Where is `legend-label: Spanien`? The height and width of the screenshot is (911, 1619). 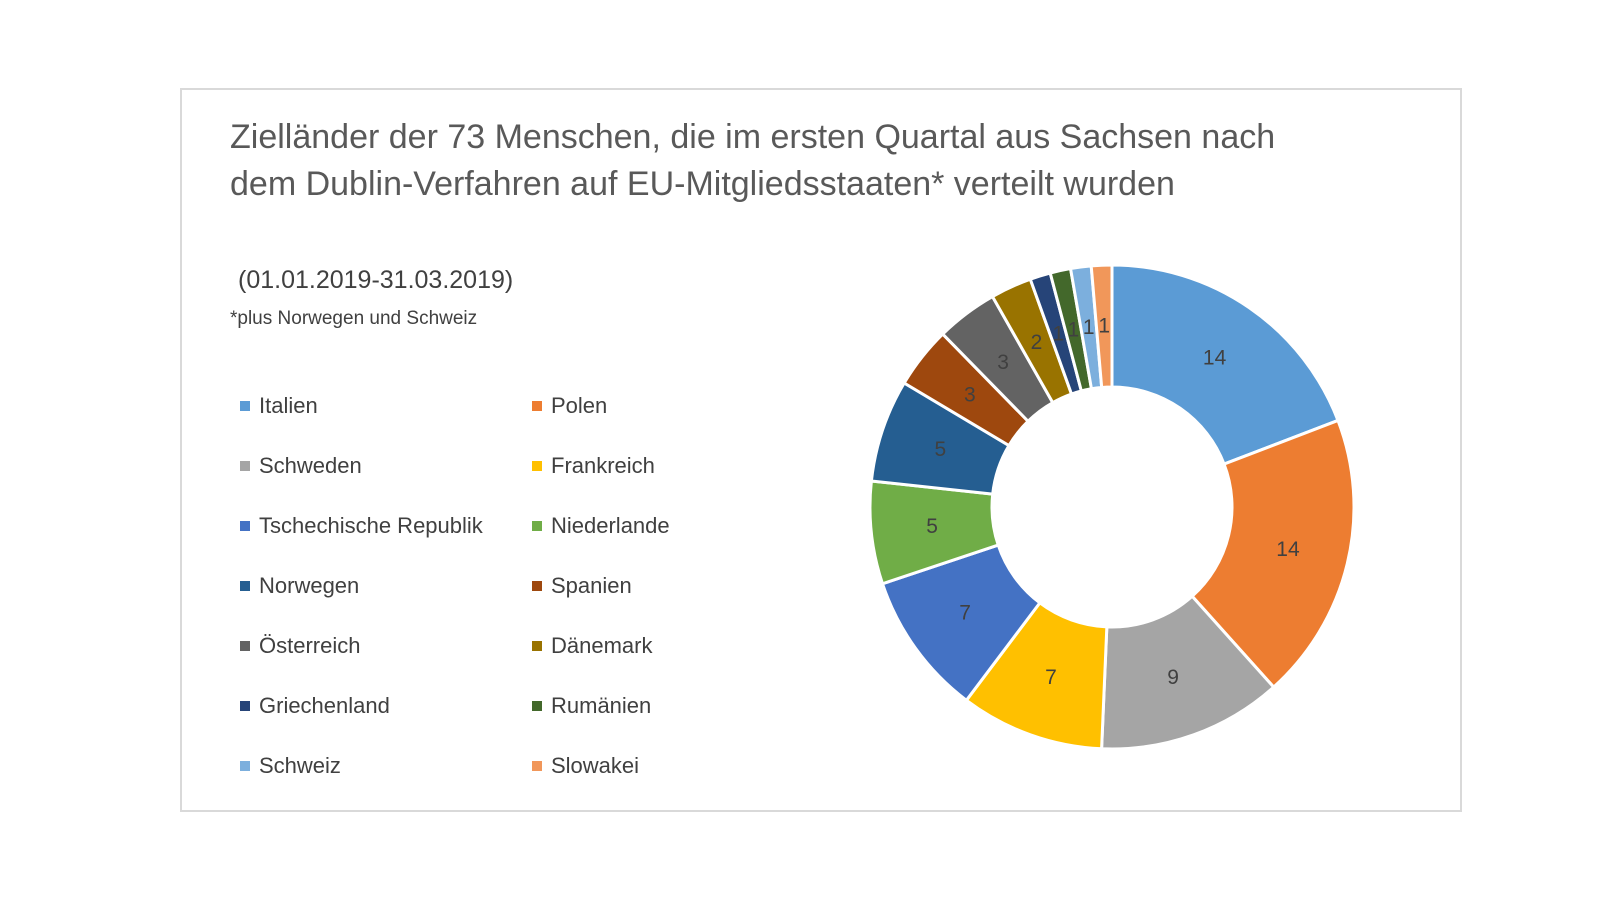
legend-label: Spanien is located at coordinates (591, 585).